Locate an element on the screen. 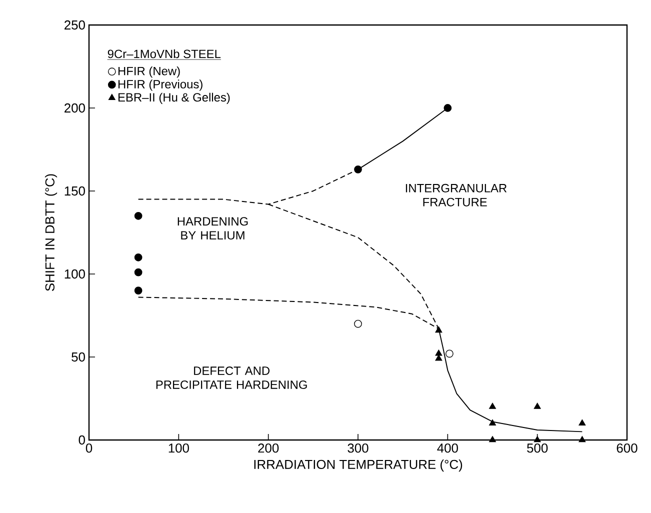 This screenshot has width=651, height=513. y-tick-label: 200 is located at coordinates (74, 108).